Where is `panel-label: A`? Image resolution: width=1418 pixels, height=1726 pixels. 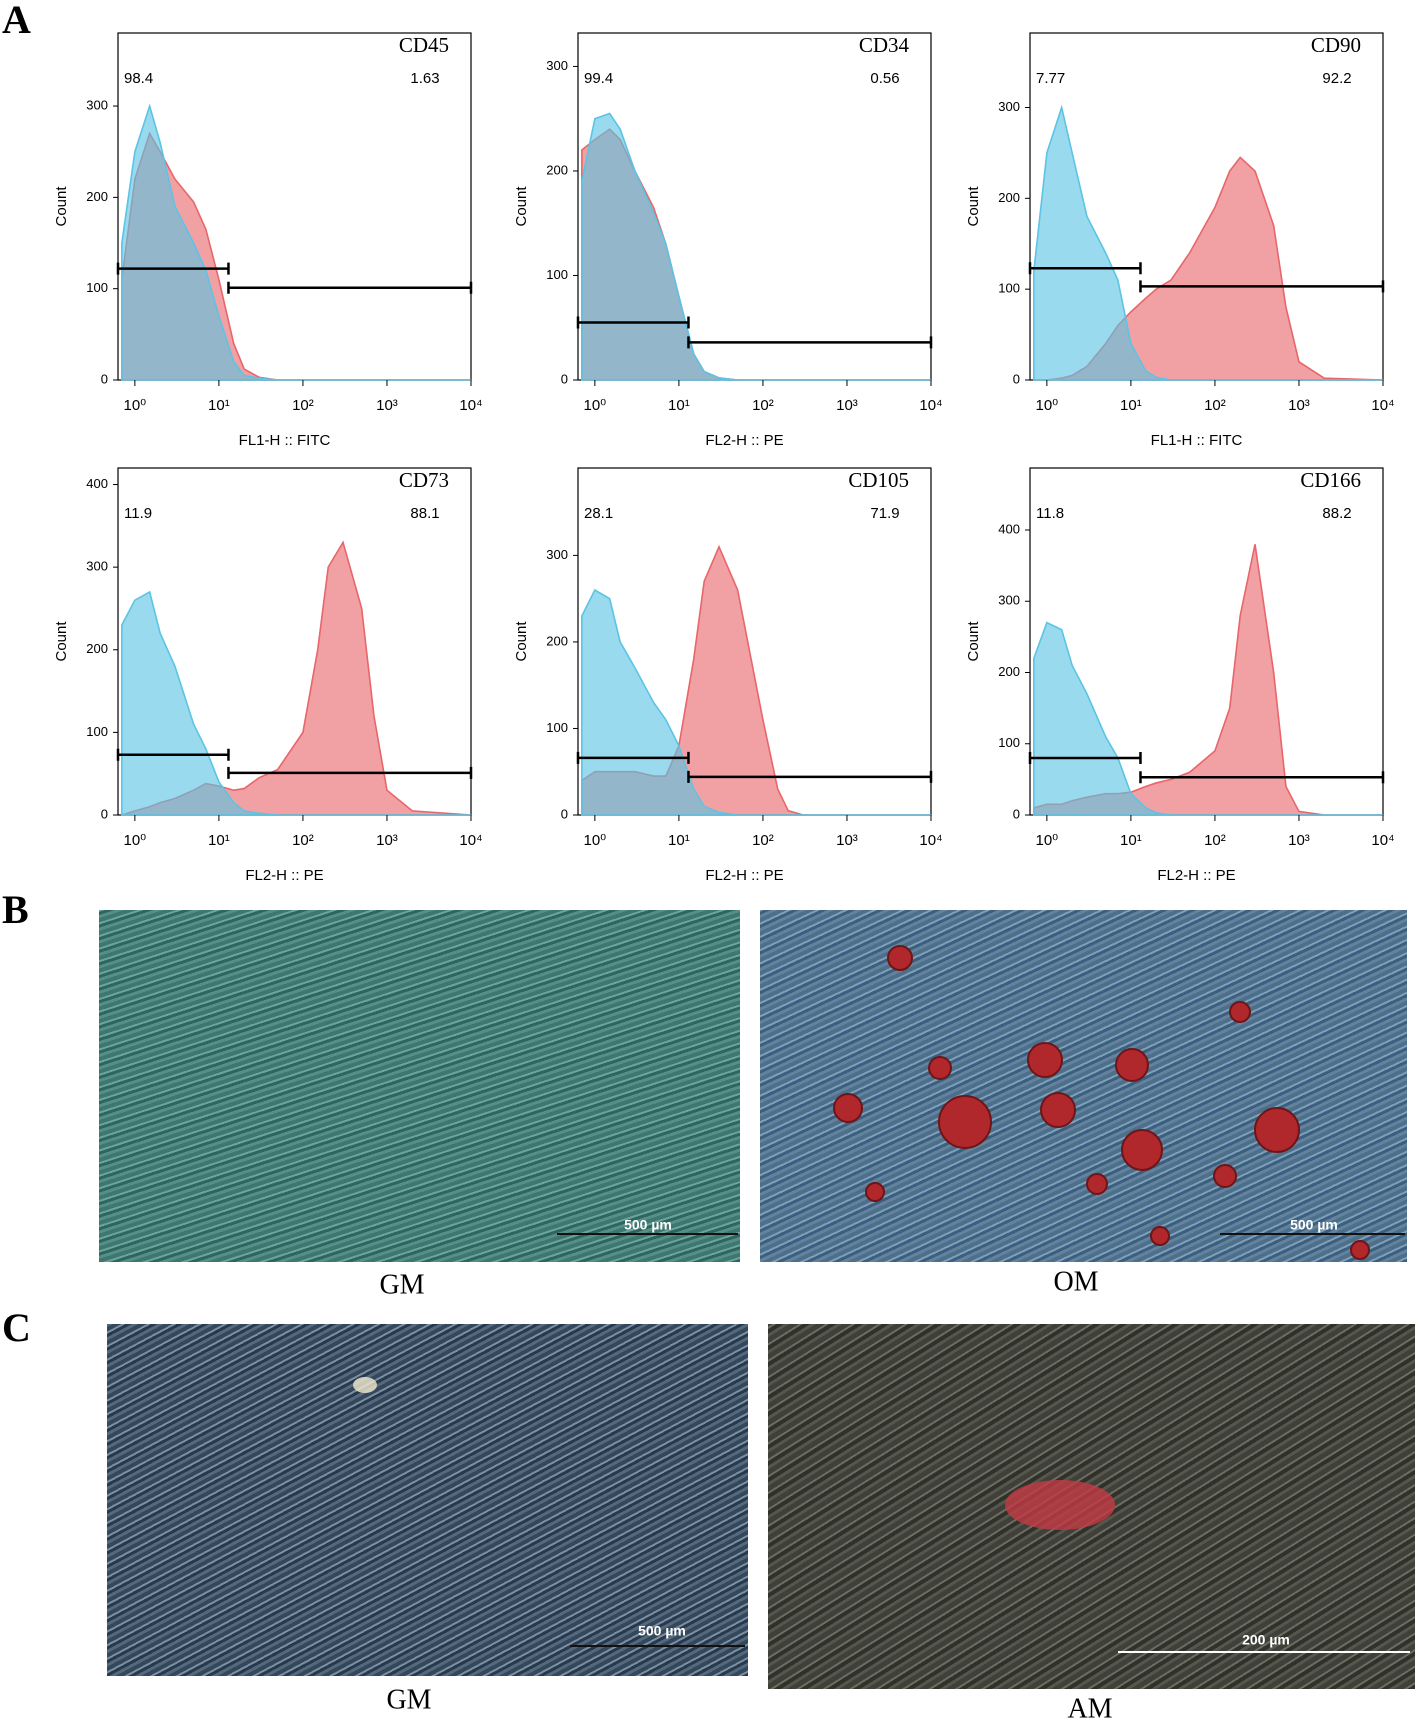
panel-label: A is located at coordinates (16, 21).